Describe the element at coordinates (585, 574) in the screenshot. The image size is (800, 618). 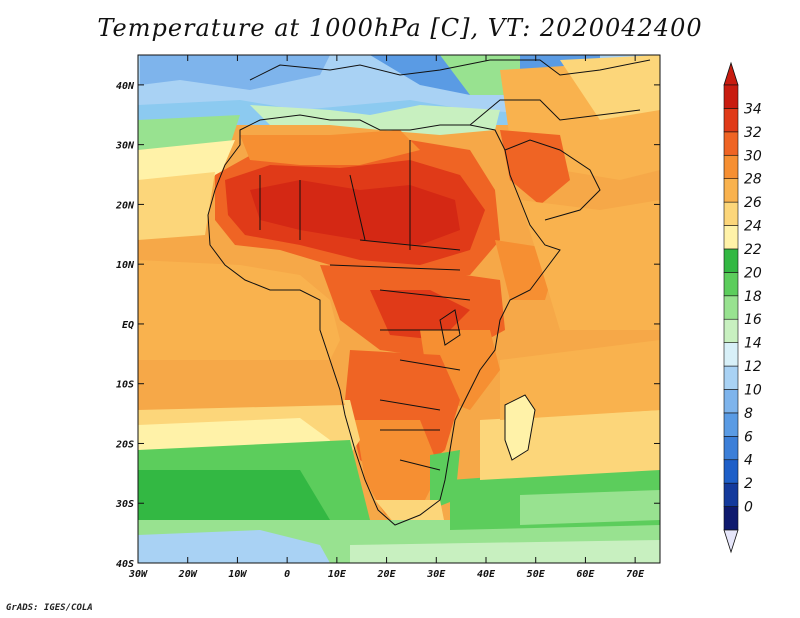
I see `lon-tick-label: 60E` at that location.